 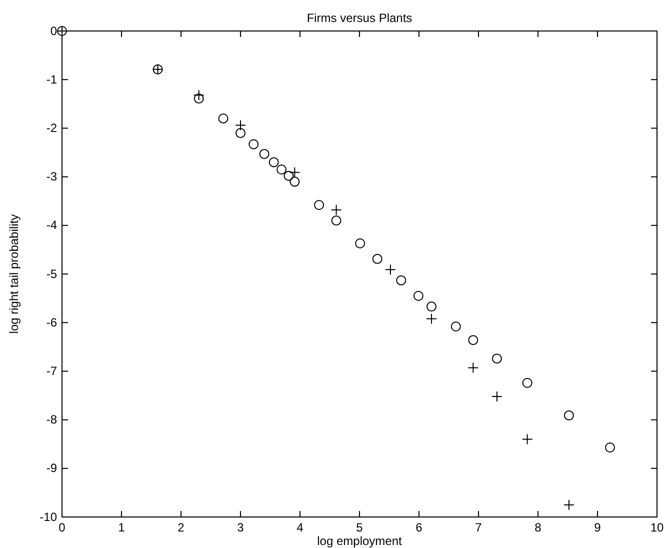 I want to click on x-tick-label: 9, so click(x=598, y=527).